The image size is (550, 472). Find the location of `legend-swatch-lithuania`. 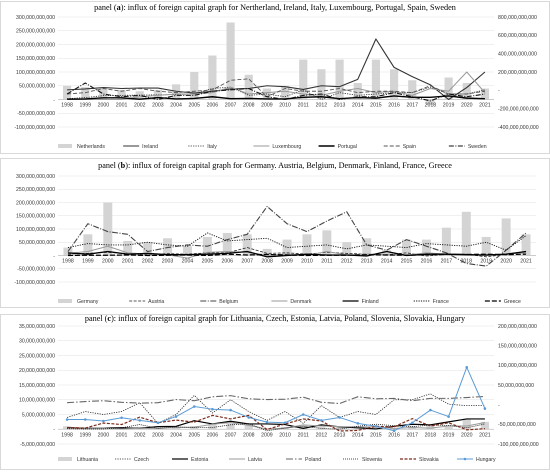

legend-swatch-lithuania is located at coordinates (65, 459).